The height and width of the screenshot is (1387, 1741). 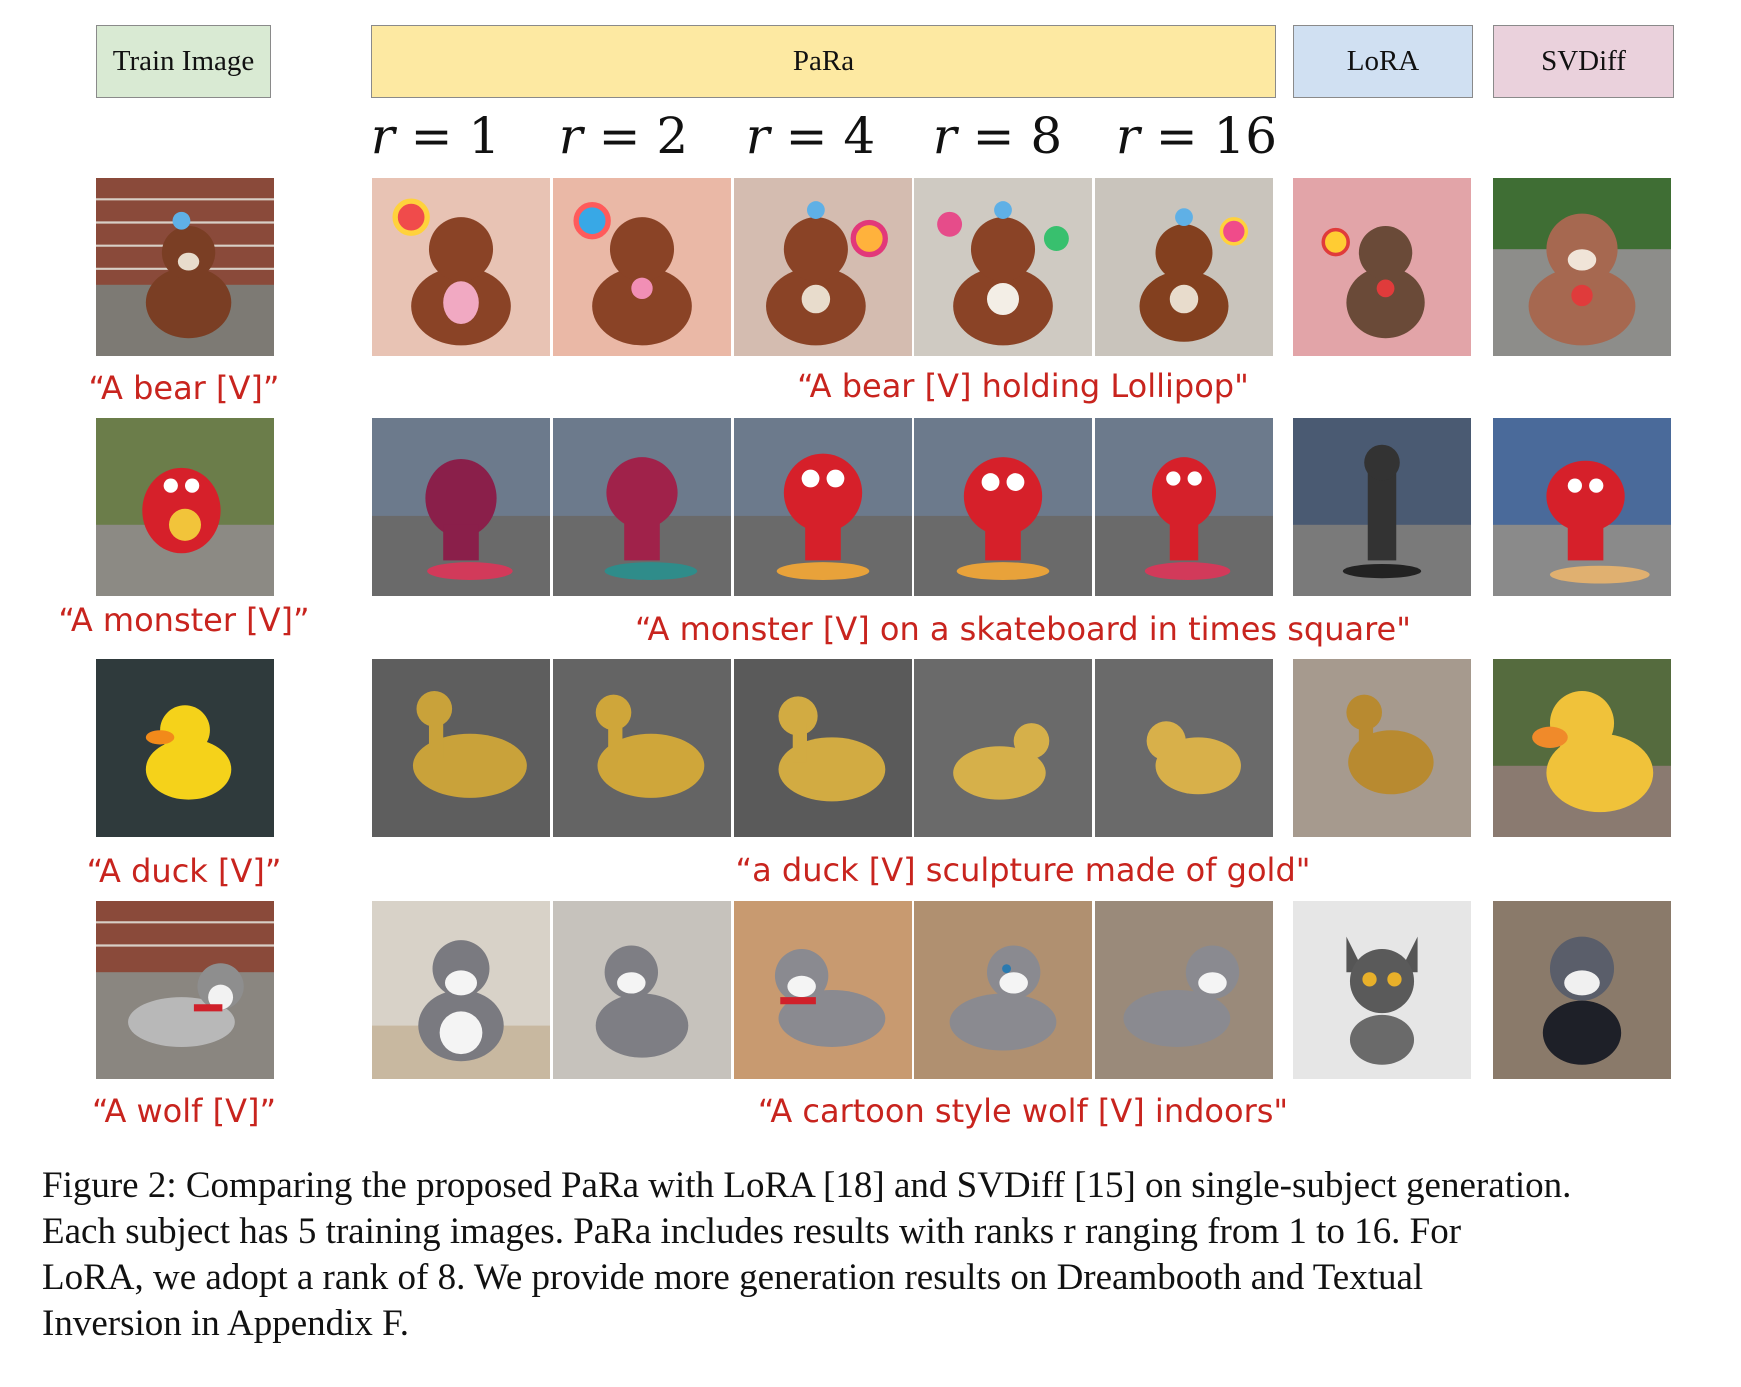 I want to click on para-r1-bear-image, so click(x=461, y=267).